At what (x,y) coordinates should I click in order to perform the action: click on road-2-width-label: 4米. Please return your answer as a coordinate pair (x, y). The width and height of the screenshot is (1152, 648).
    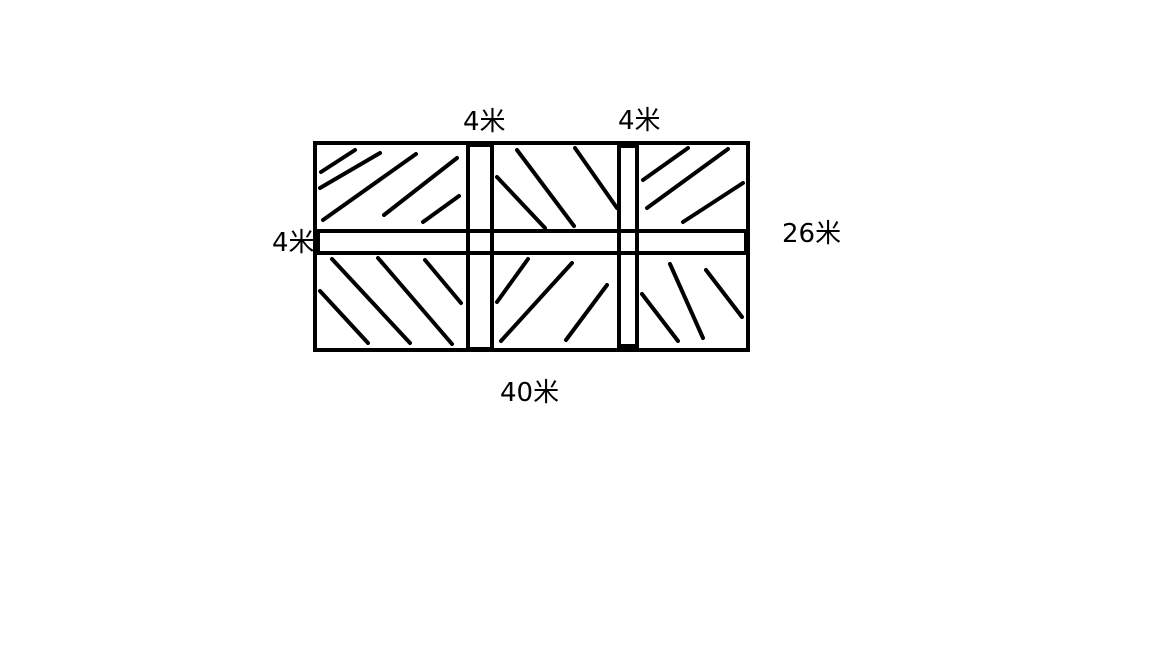
    Looking at the image, I should click on (639, 121).